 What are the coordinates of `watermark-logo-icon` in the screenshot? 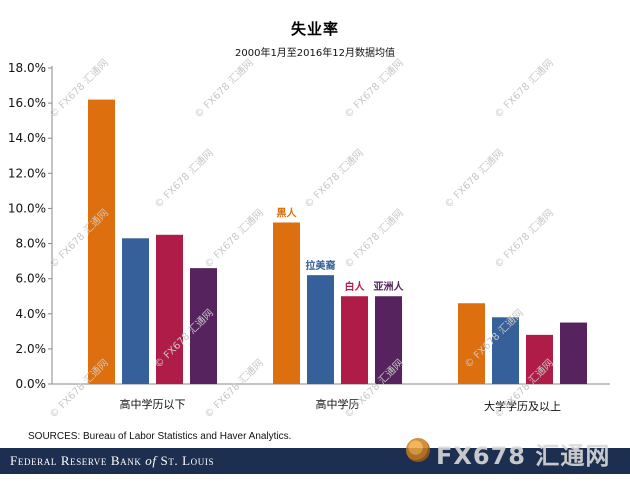 It's located at (418, 450).